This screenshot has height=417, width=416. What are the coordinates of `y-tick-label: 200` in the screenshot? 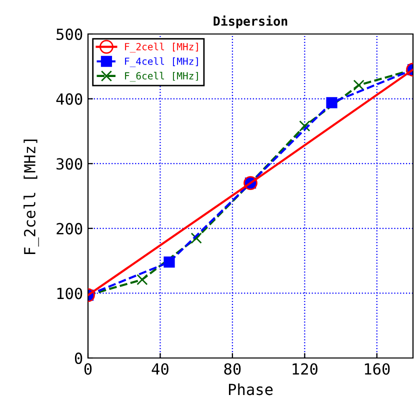 It's located at (69, 228).